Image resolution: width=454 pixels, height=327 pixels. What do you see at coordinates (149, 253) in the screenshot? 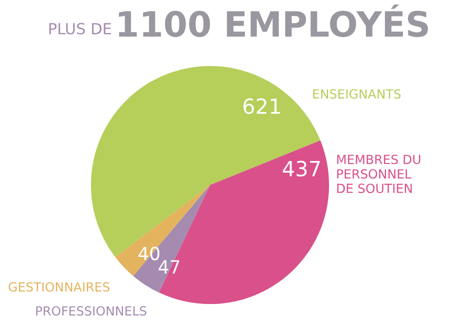
I see `data-label: 40` at bounding box center [149, 253].